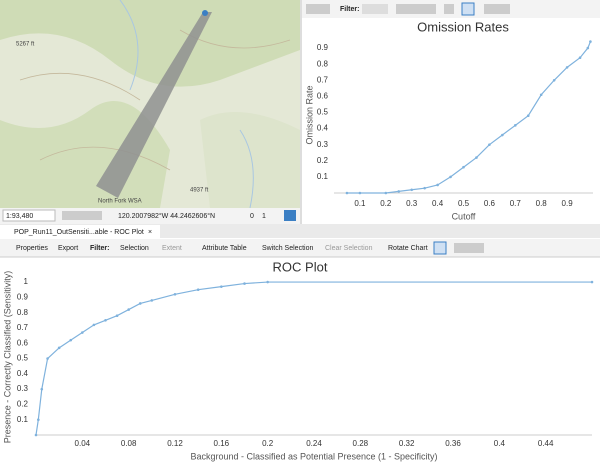  Describe the element at coordinates (264, 216) in the screenshot. I see `status-count: 1` at that location.